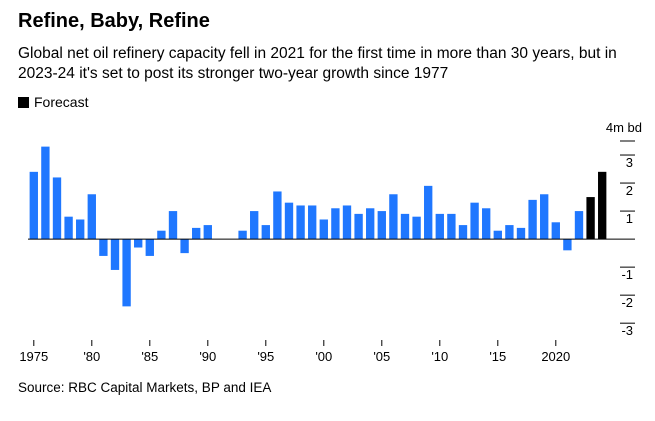  What do you see at coordinates (627, 330) in the screenshot?
I see `y-axis-tick-label: -3` at bounding box center [627, 330].